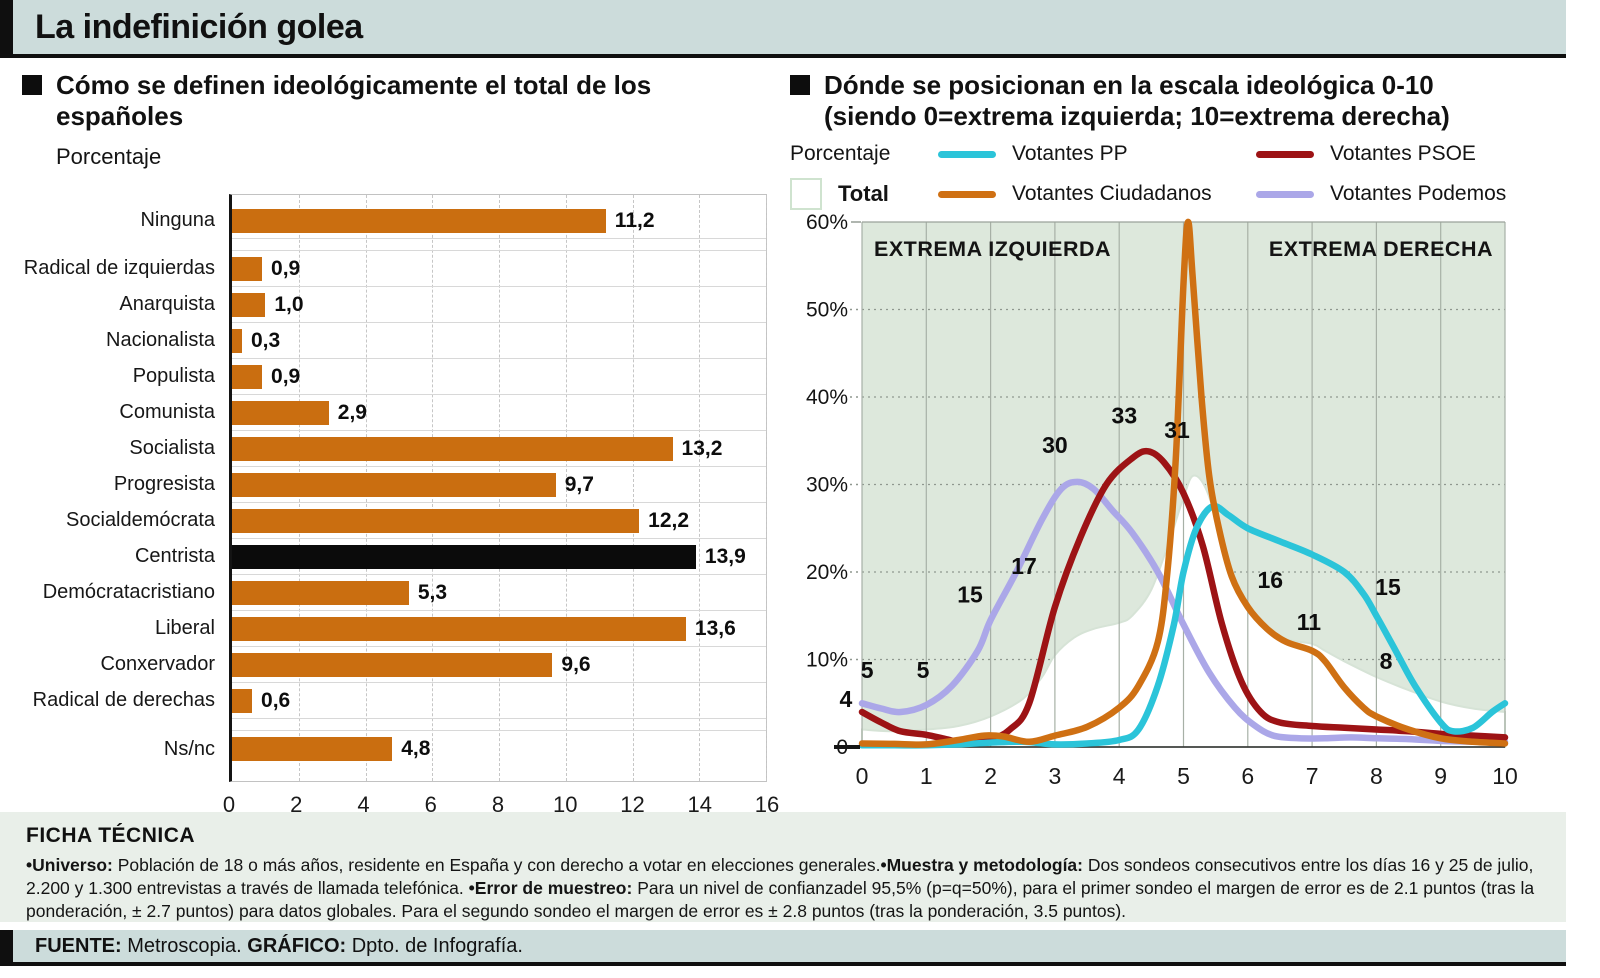 This screenshot has height=978, width=1600. Describe the element at coordinates (1285, 154) in the screenshot. I see `psoe-line-swatch` at that location.